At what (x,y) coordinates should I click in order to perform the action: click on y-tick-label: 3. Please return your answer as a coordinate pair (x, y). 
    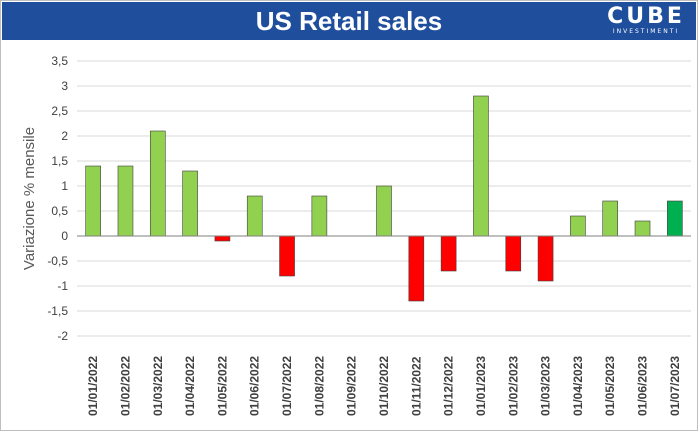
    Looking at the image, I should click on (64, 86).